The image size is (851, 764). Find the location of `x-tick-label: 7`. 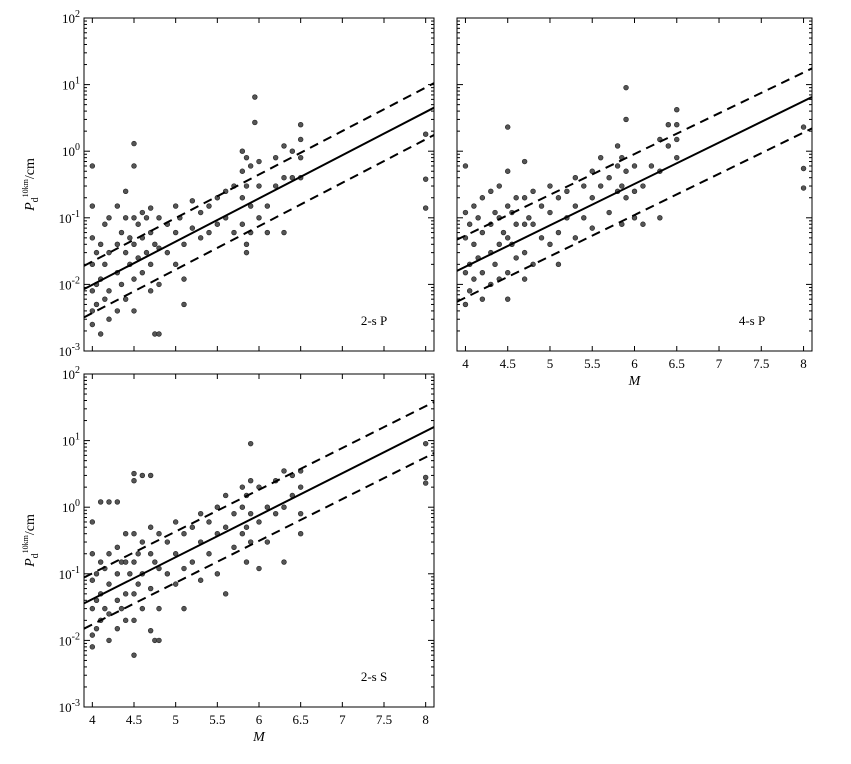

x-tick-label: 7 is located at coordinates (719, 363).